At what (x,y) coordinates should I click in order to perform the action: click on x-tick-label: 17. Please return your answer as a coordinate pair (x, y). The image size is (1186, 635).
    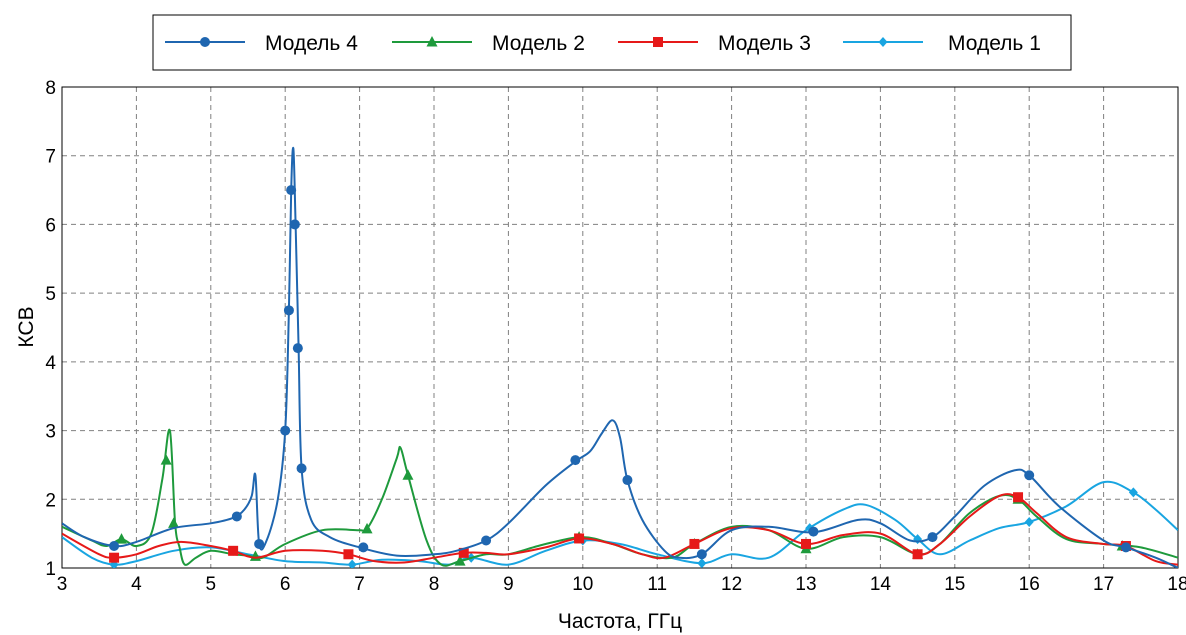
    Looking at the image, I should click on (1103, 584).